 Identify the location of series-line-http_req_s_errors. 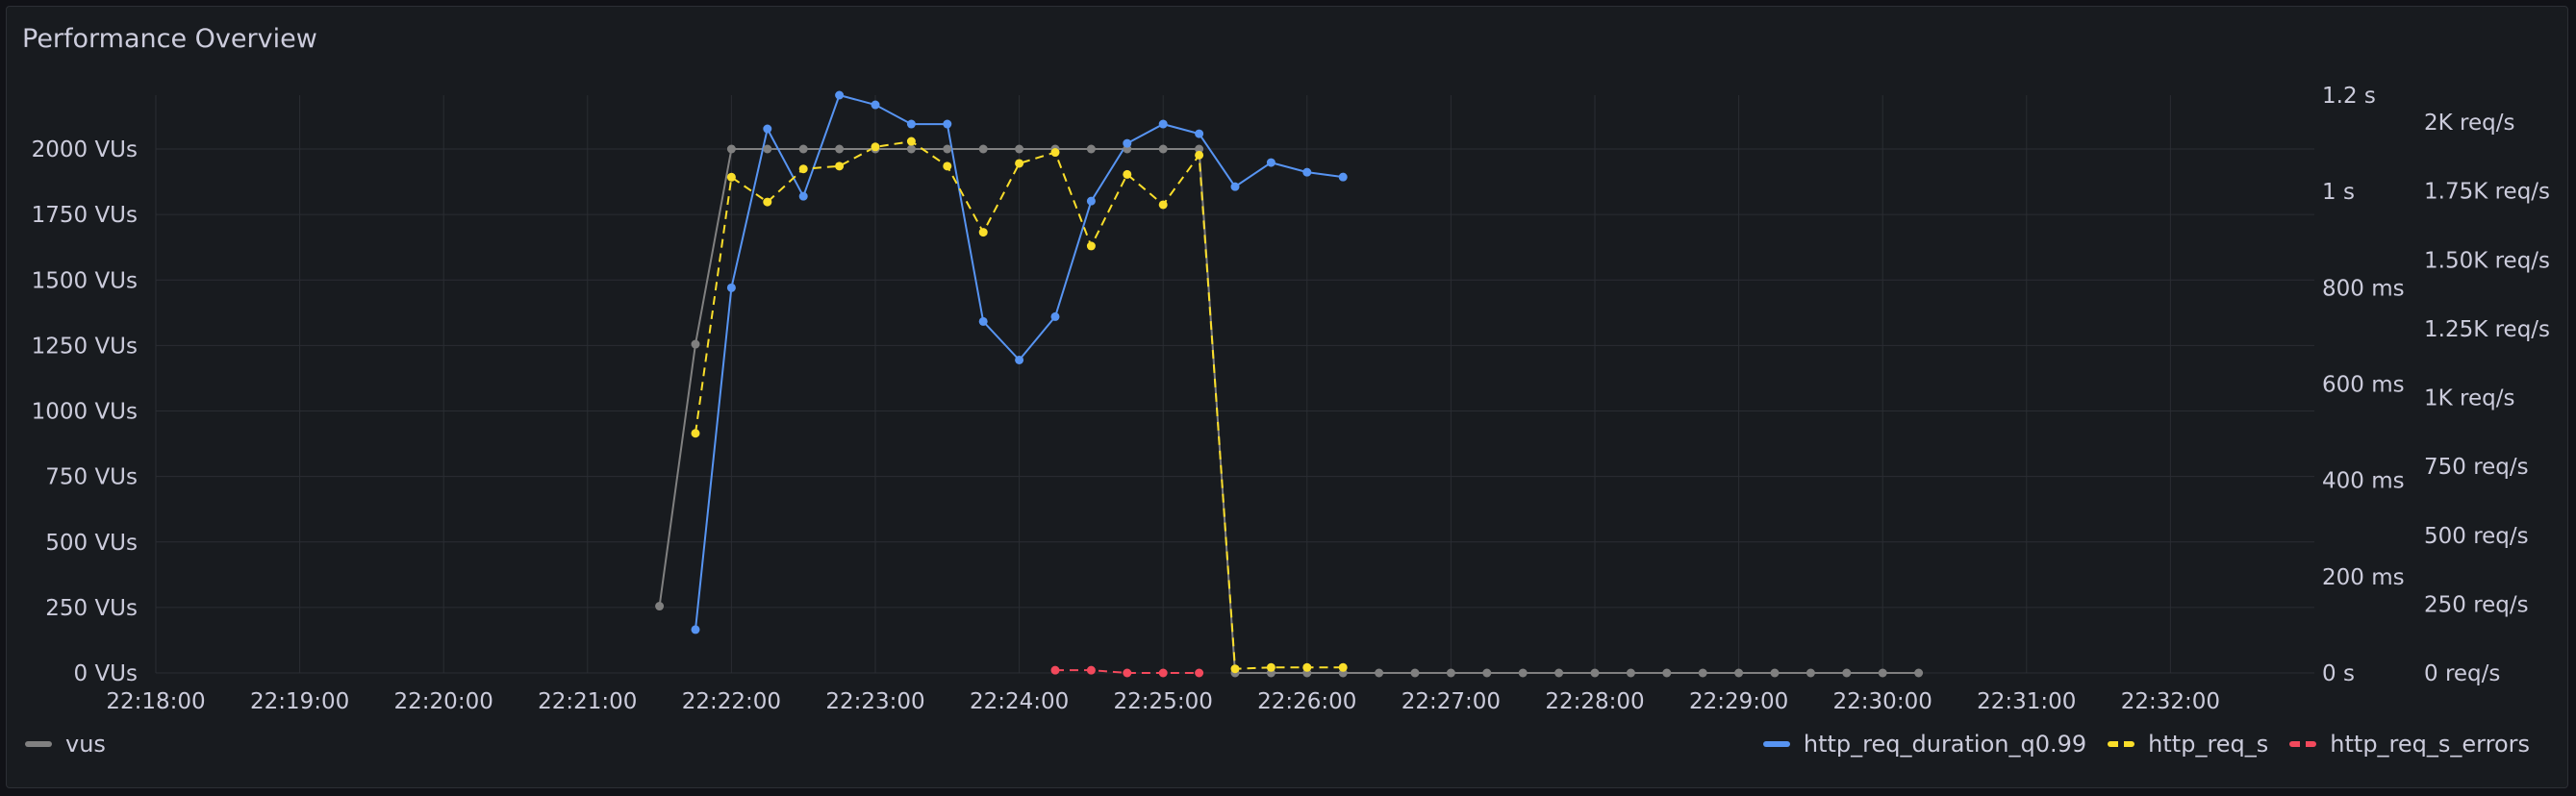
(1127, 671).